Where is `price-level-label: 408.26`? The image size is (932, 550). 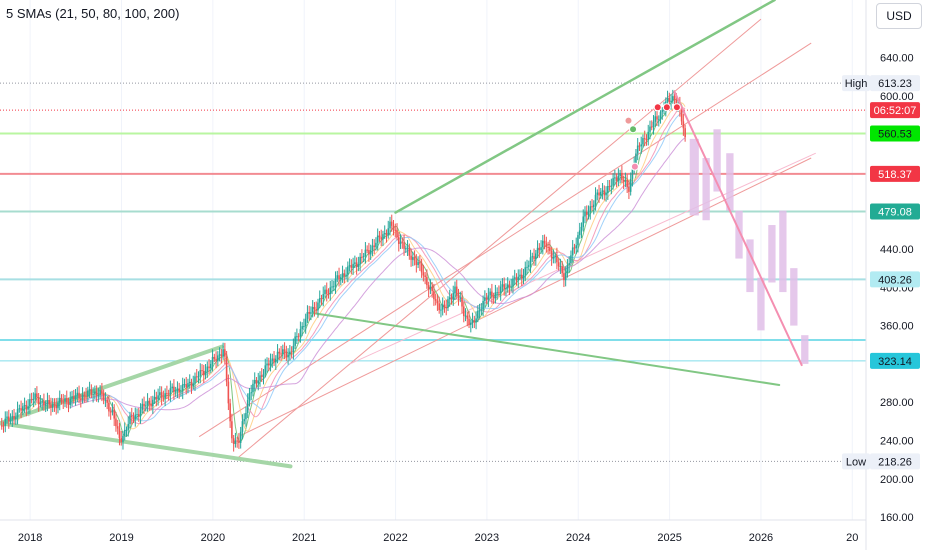 price-level-label: 408.26 is located at coordinates (895, 280).